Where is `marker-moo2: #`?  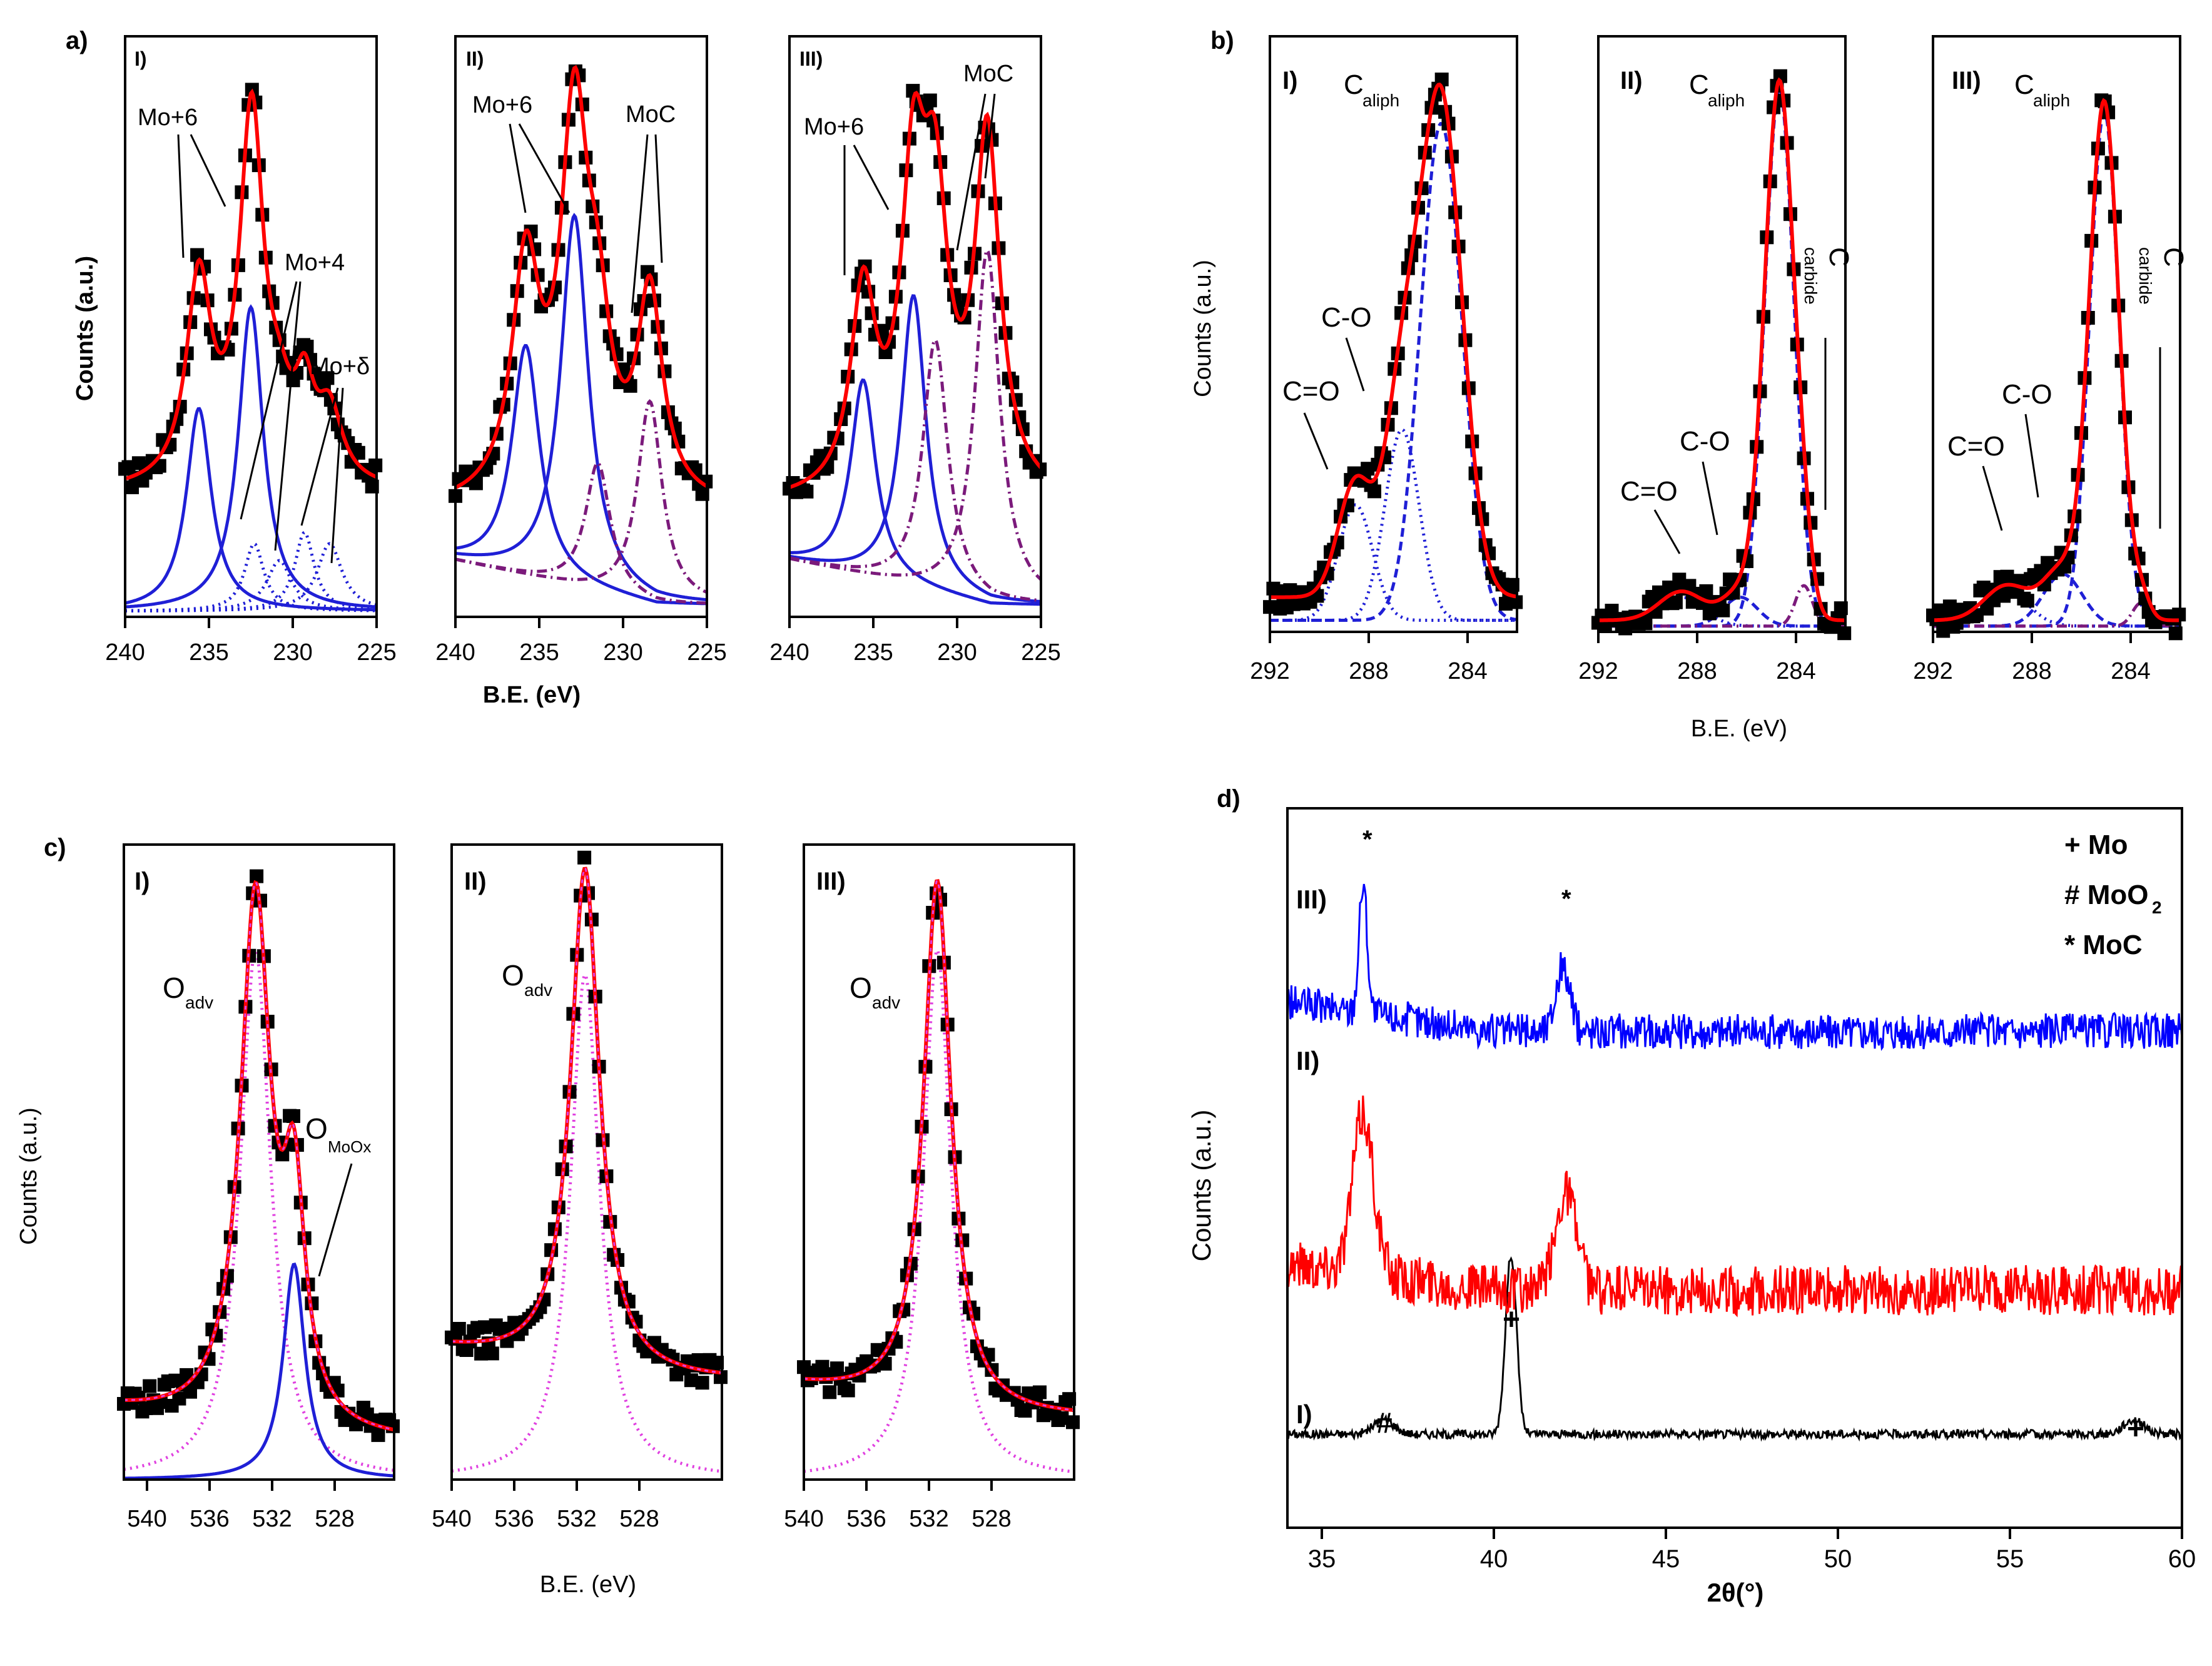
marker-moo2: # is located at coordinates (1384, 1422).